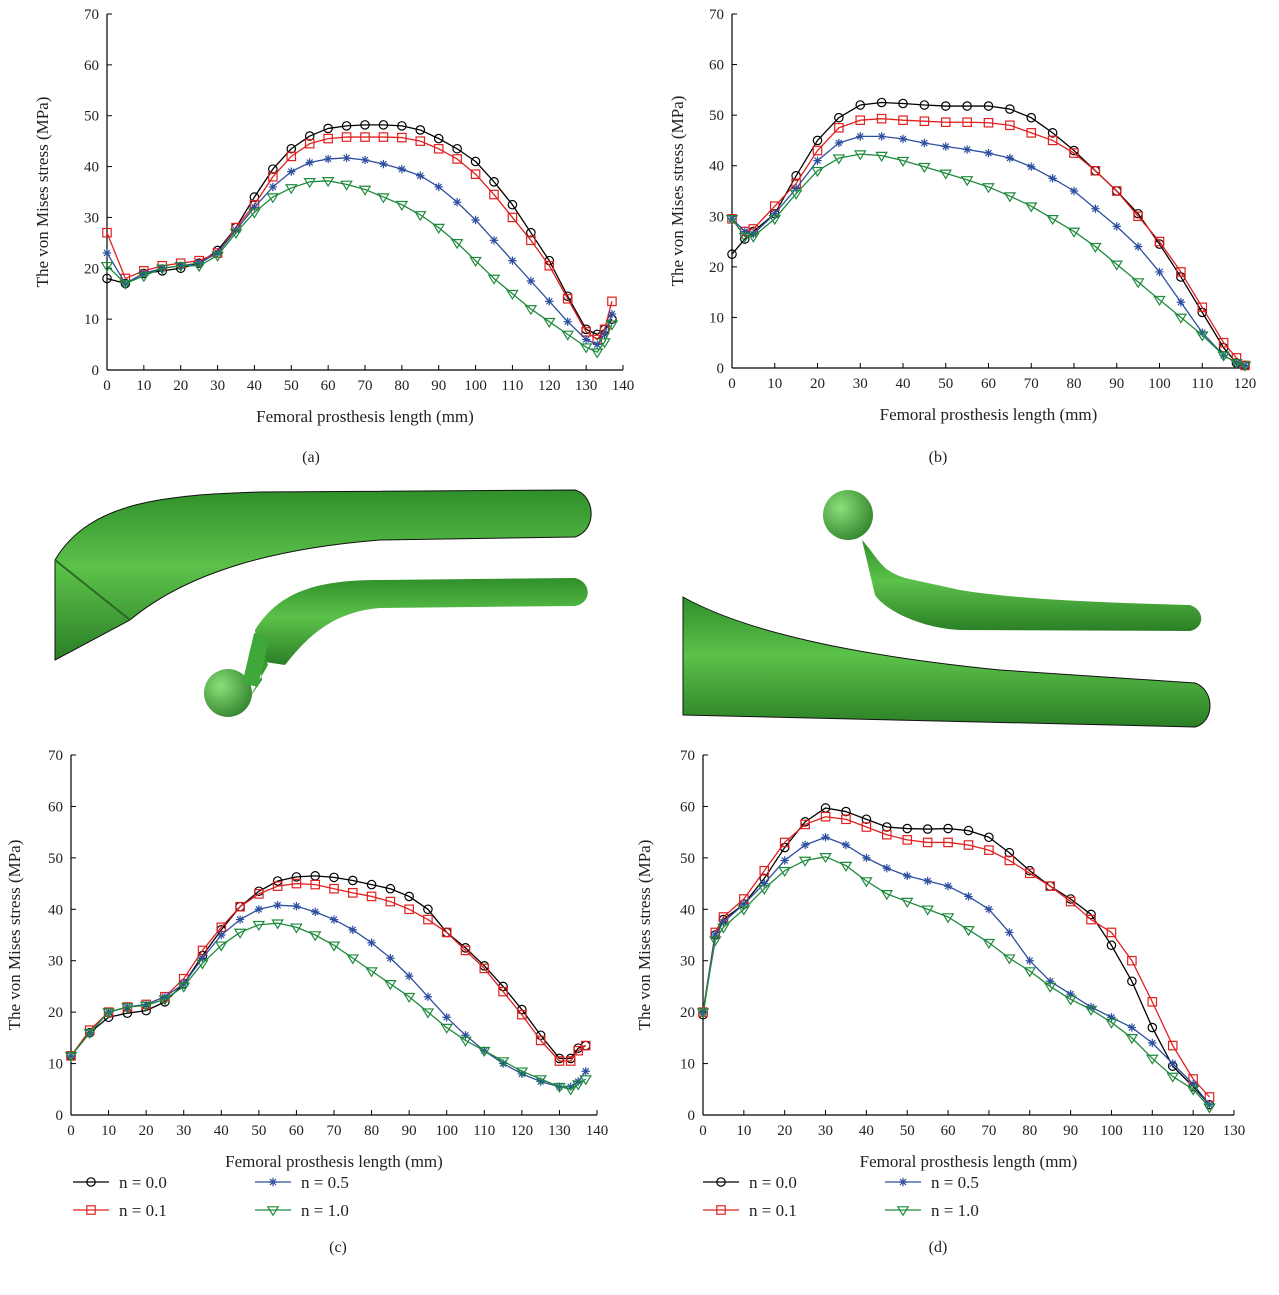 The height and width of the screenshot is (1295, 1279). I want to click on legend-label: n = 0.0, so click(143, 1182).